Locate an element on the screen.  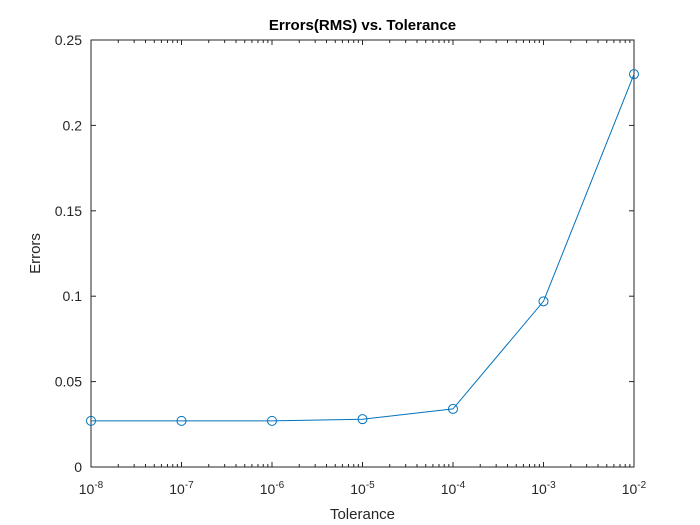
x-tick-label: 10⁻⁸ is located at coordinates (91, 488).